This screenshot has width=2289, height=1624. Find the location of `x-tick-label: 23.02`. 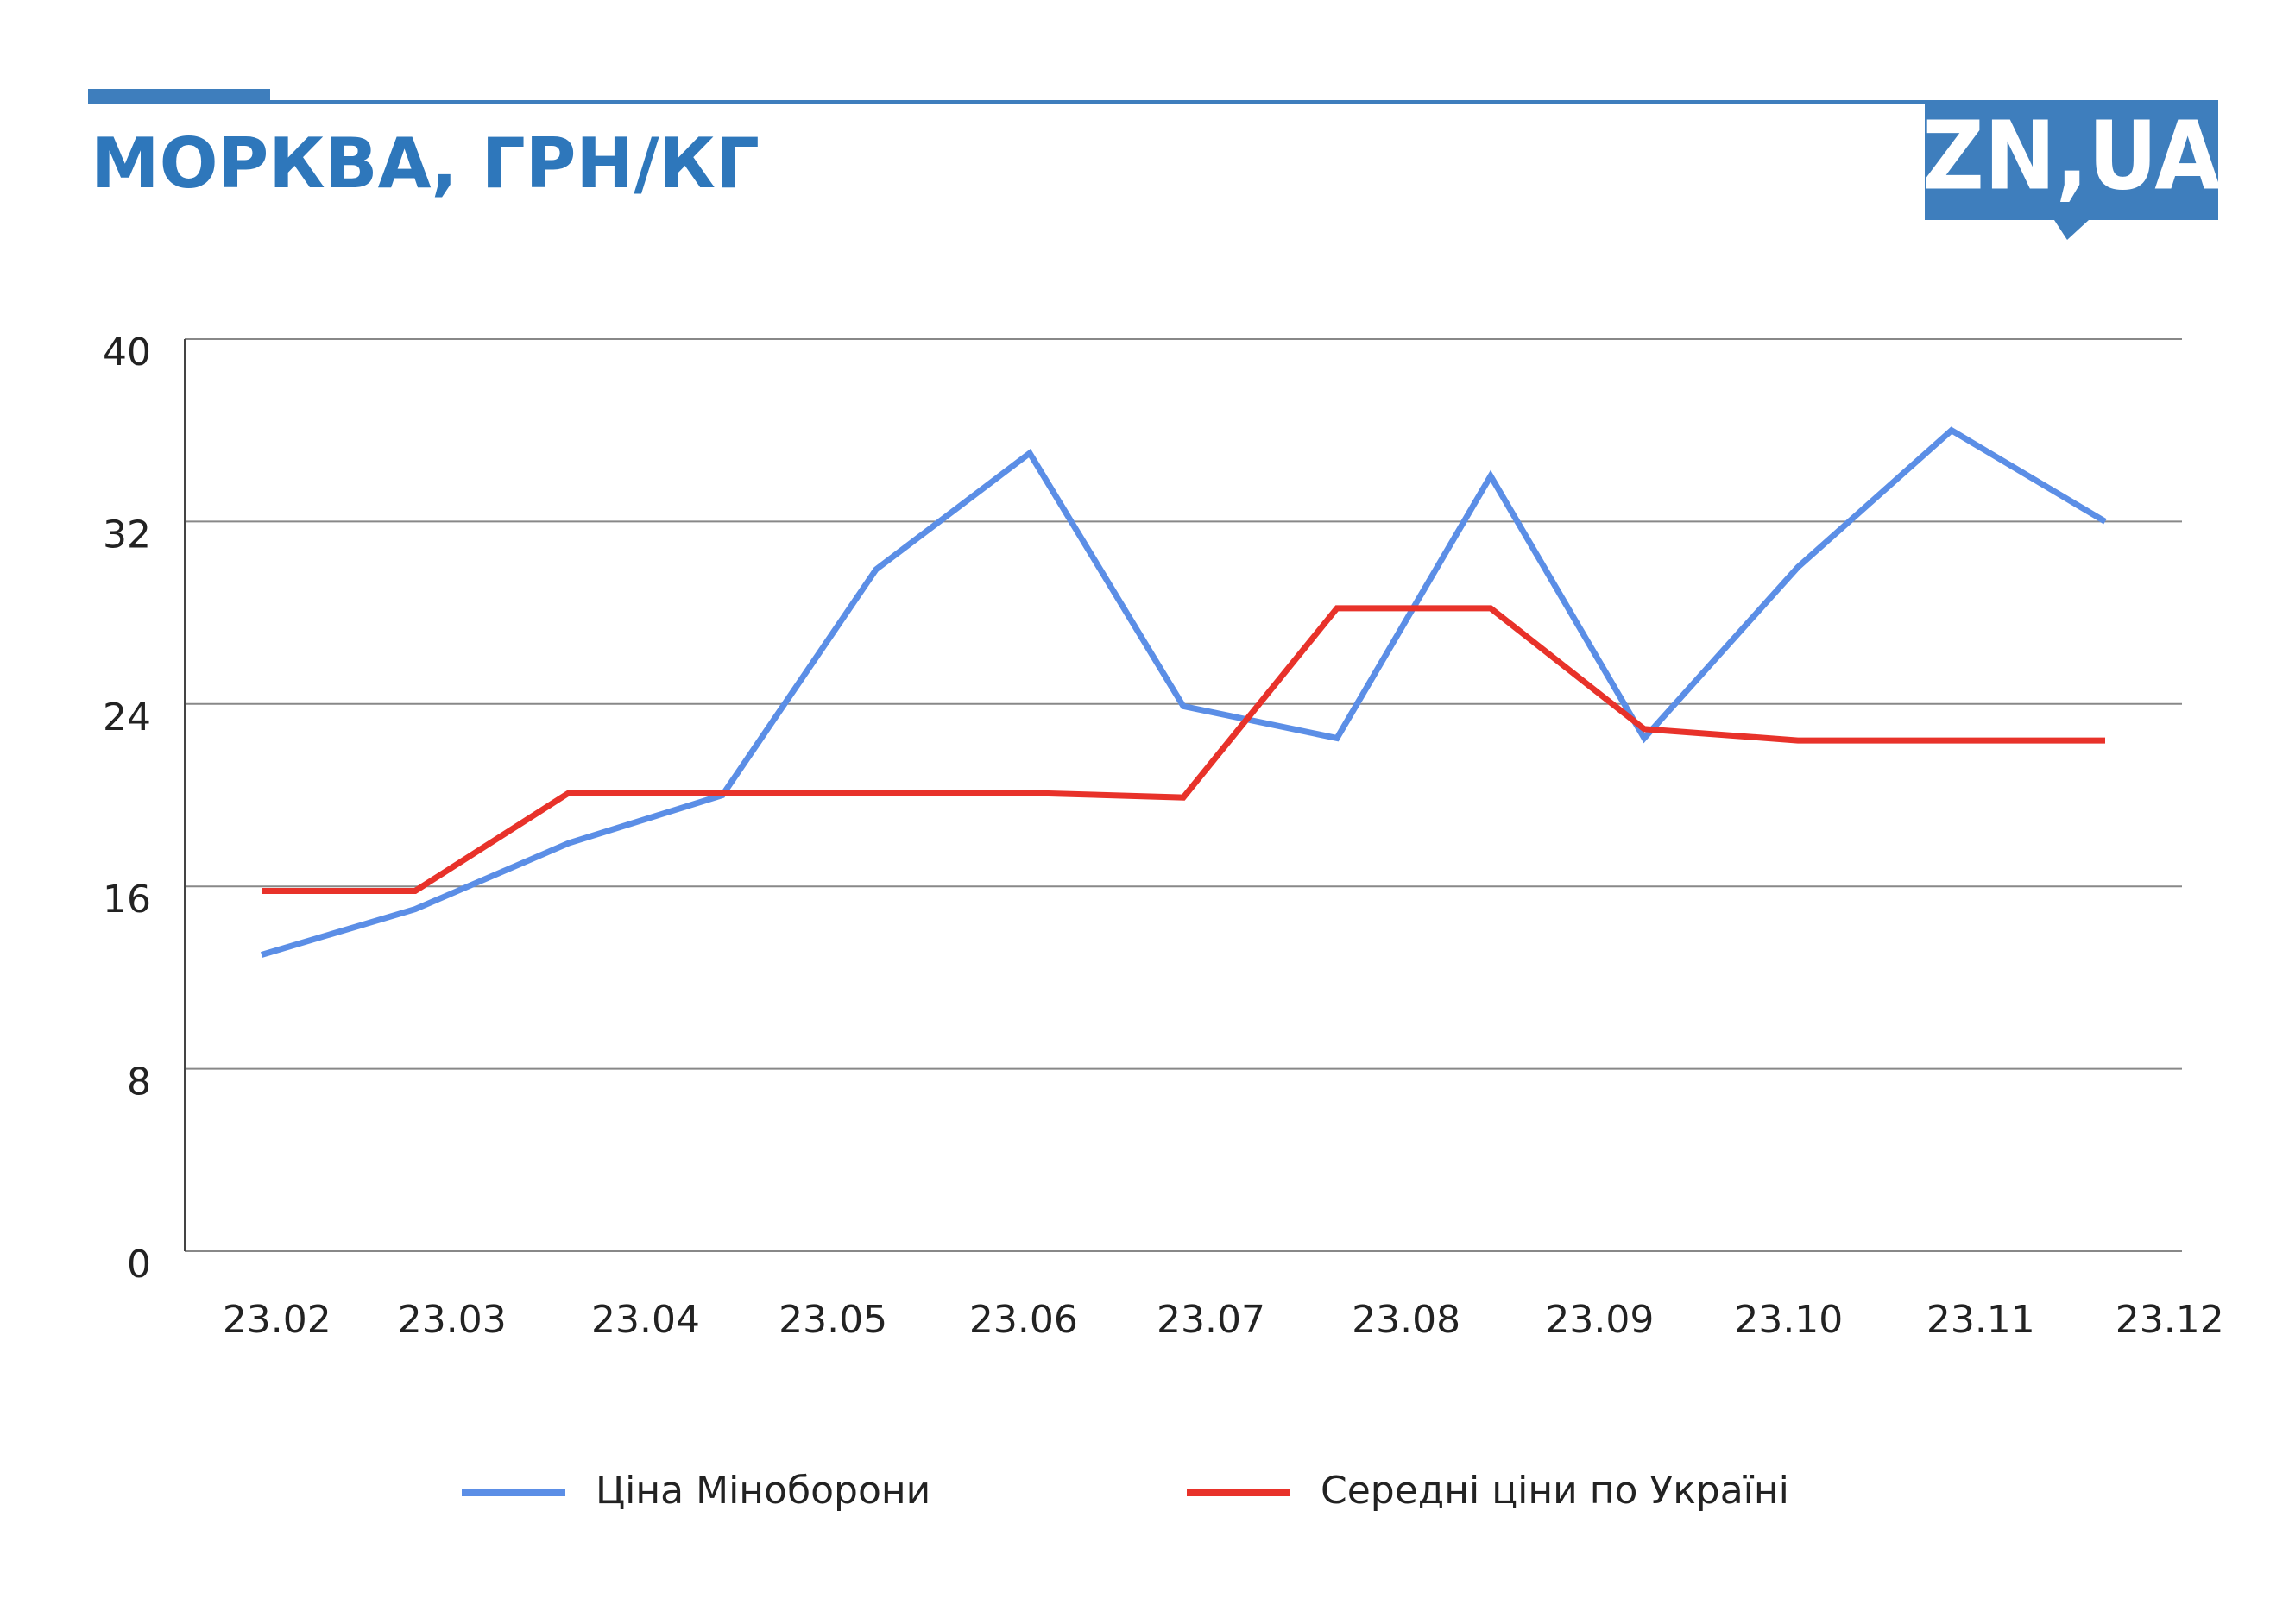

x-tick-label: 23.02 is located at coordinates (277, 1320).